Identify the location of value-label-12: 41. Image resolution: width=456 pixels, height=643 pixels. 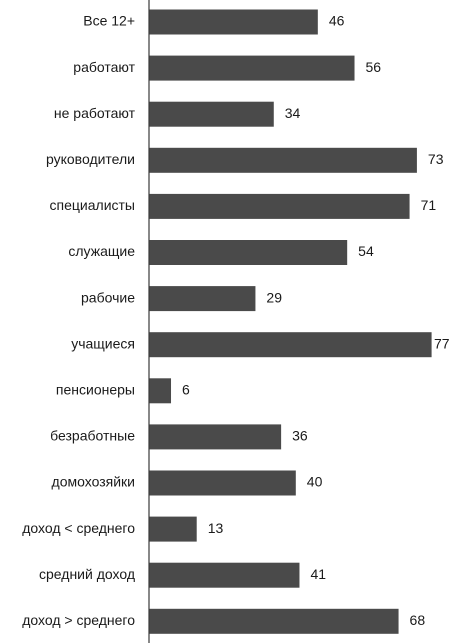
(318, 574).